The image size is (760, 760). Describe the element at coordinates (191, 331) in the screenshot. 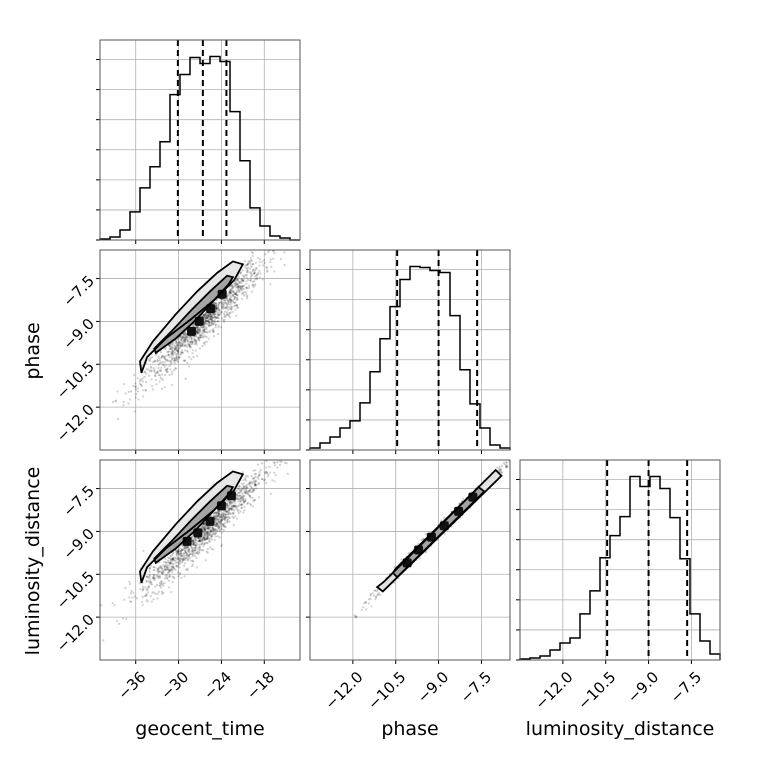

I see `scatter-geocent-time-vs-phase-density-peak` at that location.